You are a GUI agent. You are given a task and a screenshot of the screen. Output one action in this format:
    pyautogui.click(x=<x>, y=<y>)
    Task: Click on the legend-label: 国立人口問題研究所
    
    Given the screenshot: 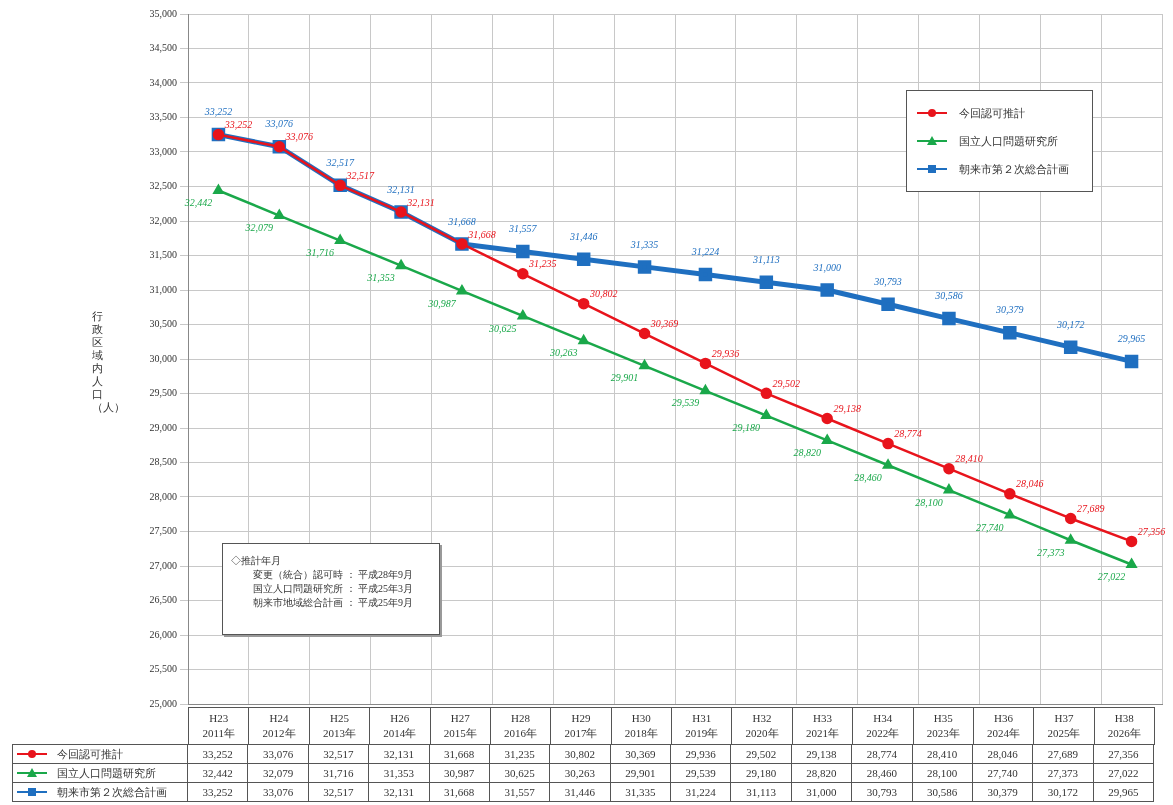 What is the action you would take?
    pyautogui.click(x=1008, y=141)
    